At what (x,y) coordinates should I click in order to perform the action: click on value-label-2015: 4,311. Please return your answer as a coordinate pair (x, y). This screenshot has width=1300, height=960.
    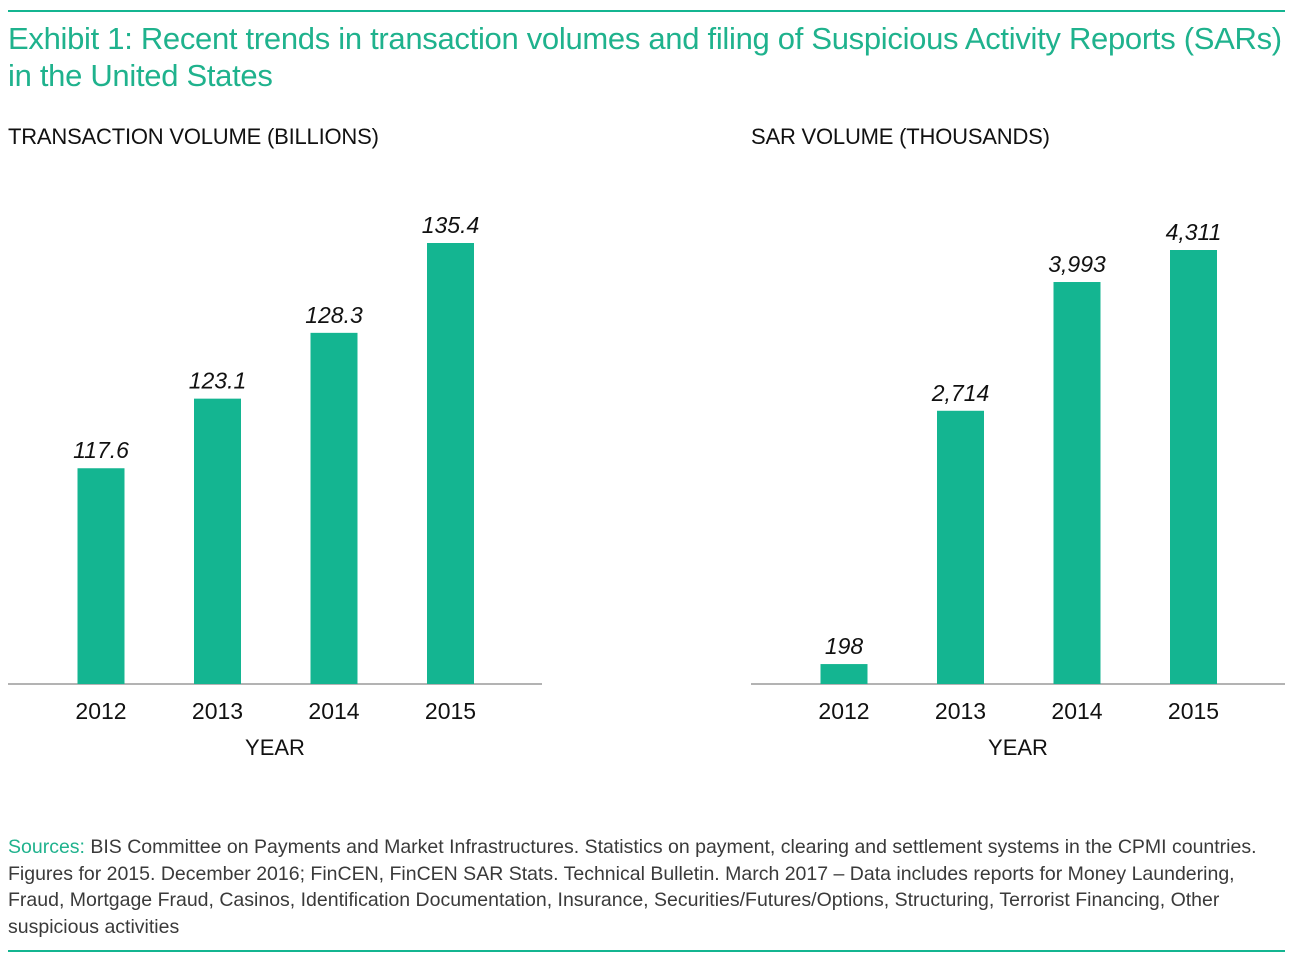
    Looking at the image, I should click on (1194, 232).